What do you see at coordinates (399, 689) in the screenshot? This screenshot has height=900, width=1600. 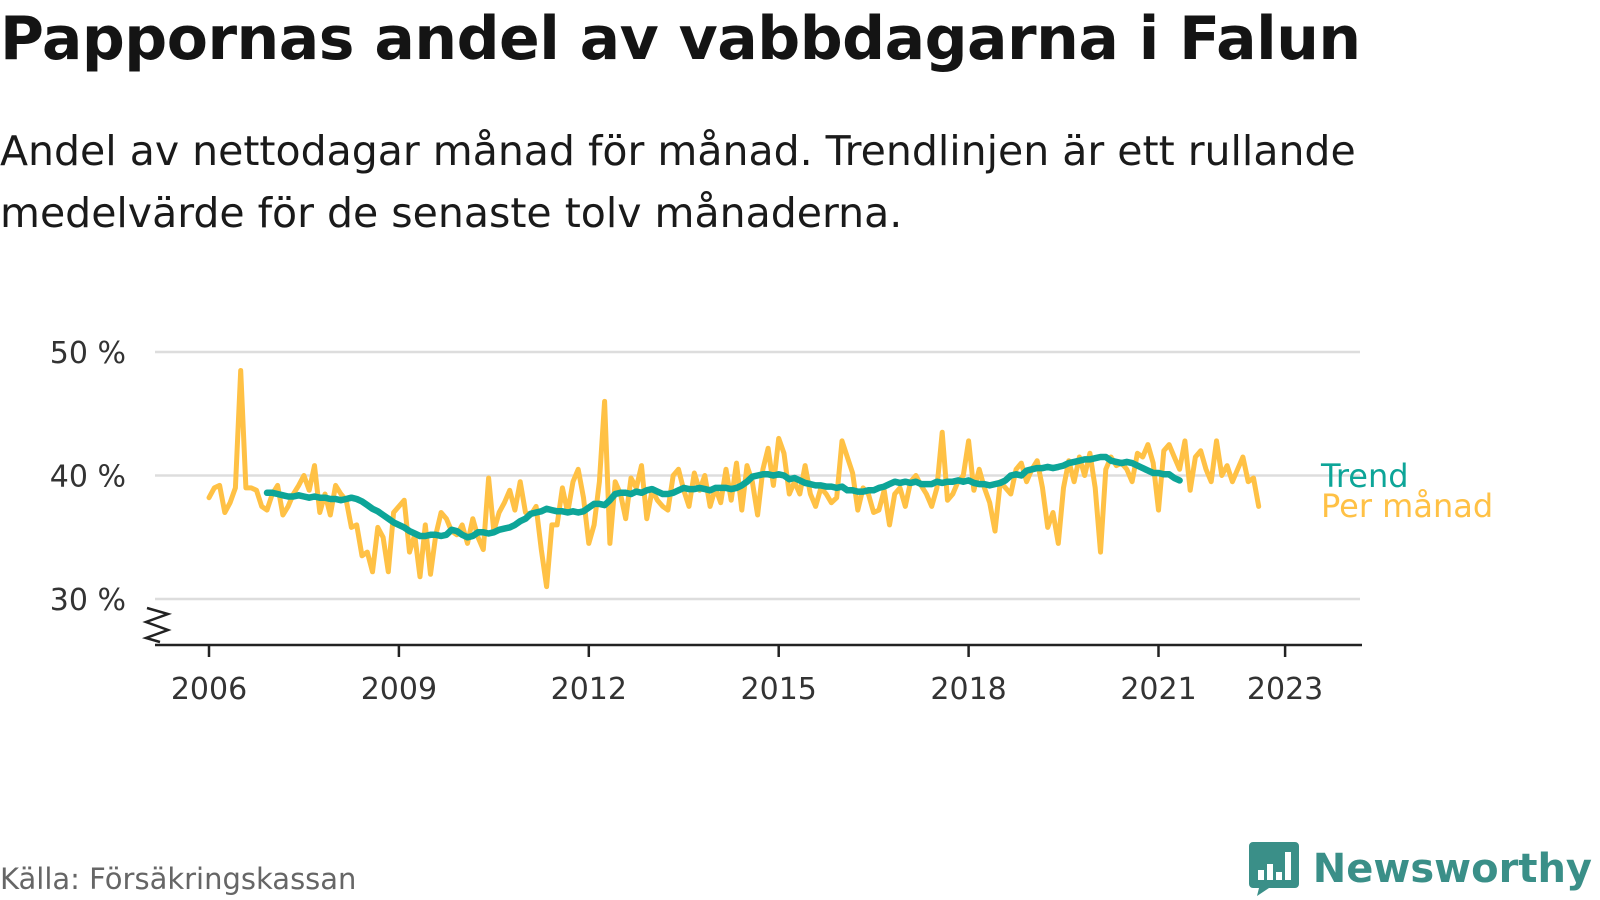 I see `x-tick-label: 2009` at bounding box center [399, 689].